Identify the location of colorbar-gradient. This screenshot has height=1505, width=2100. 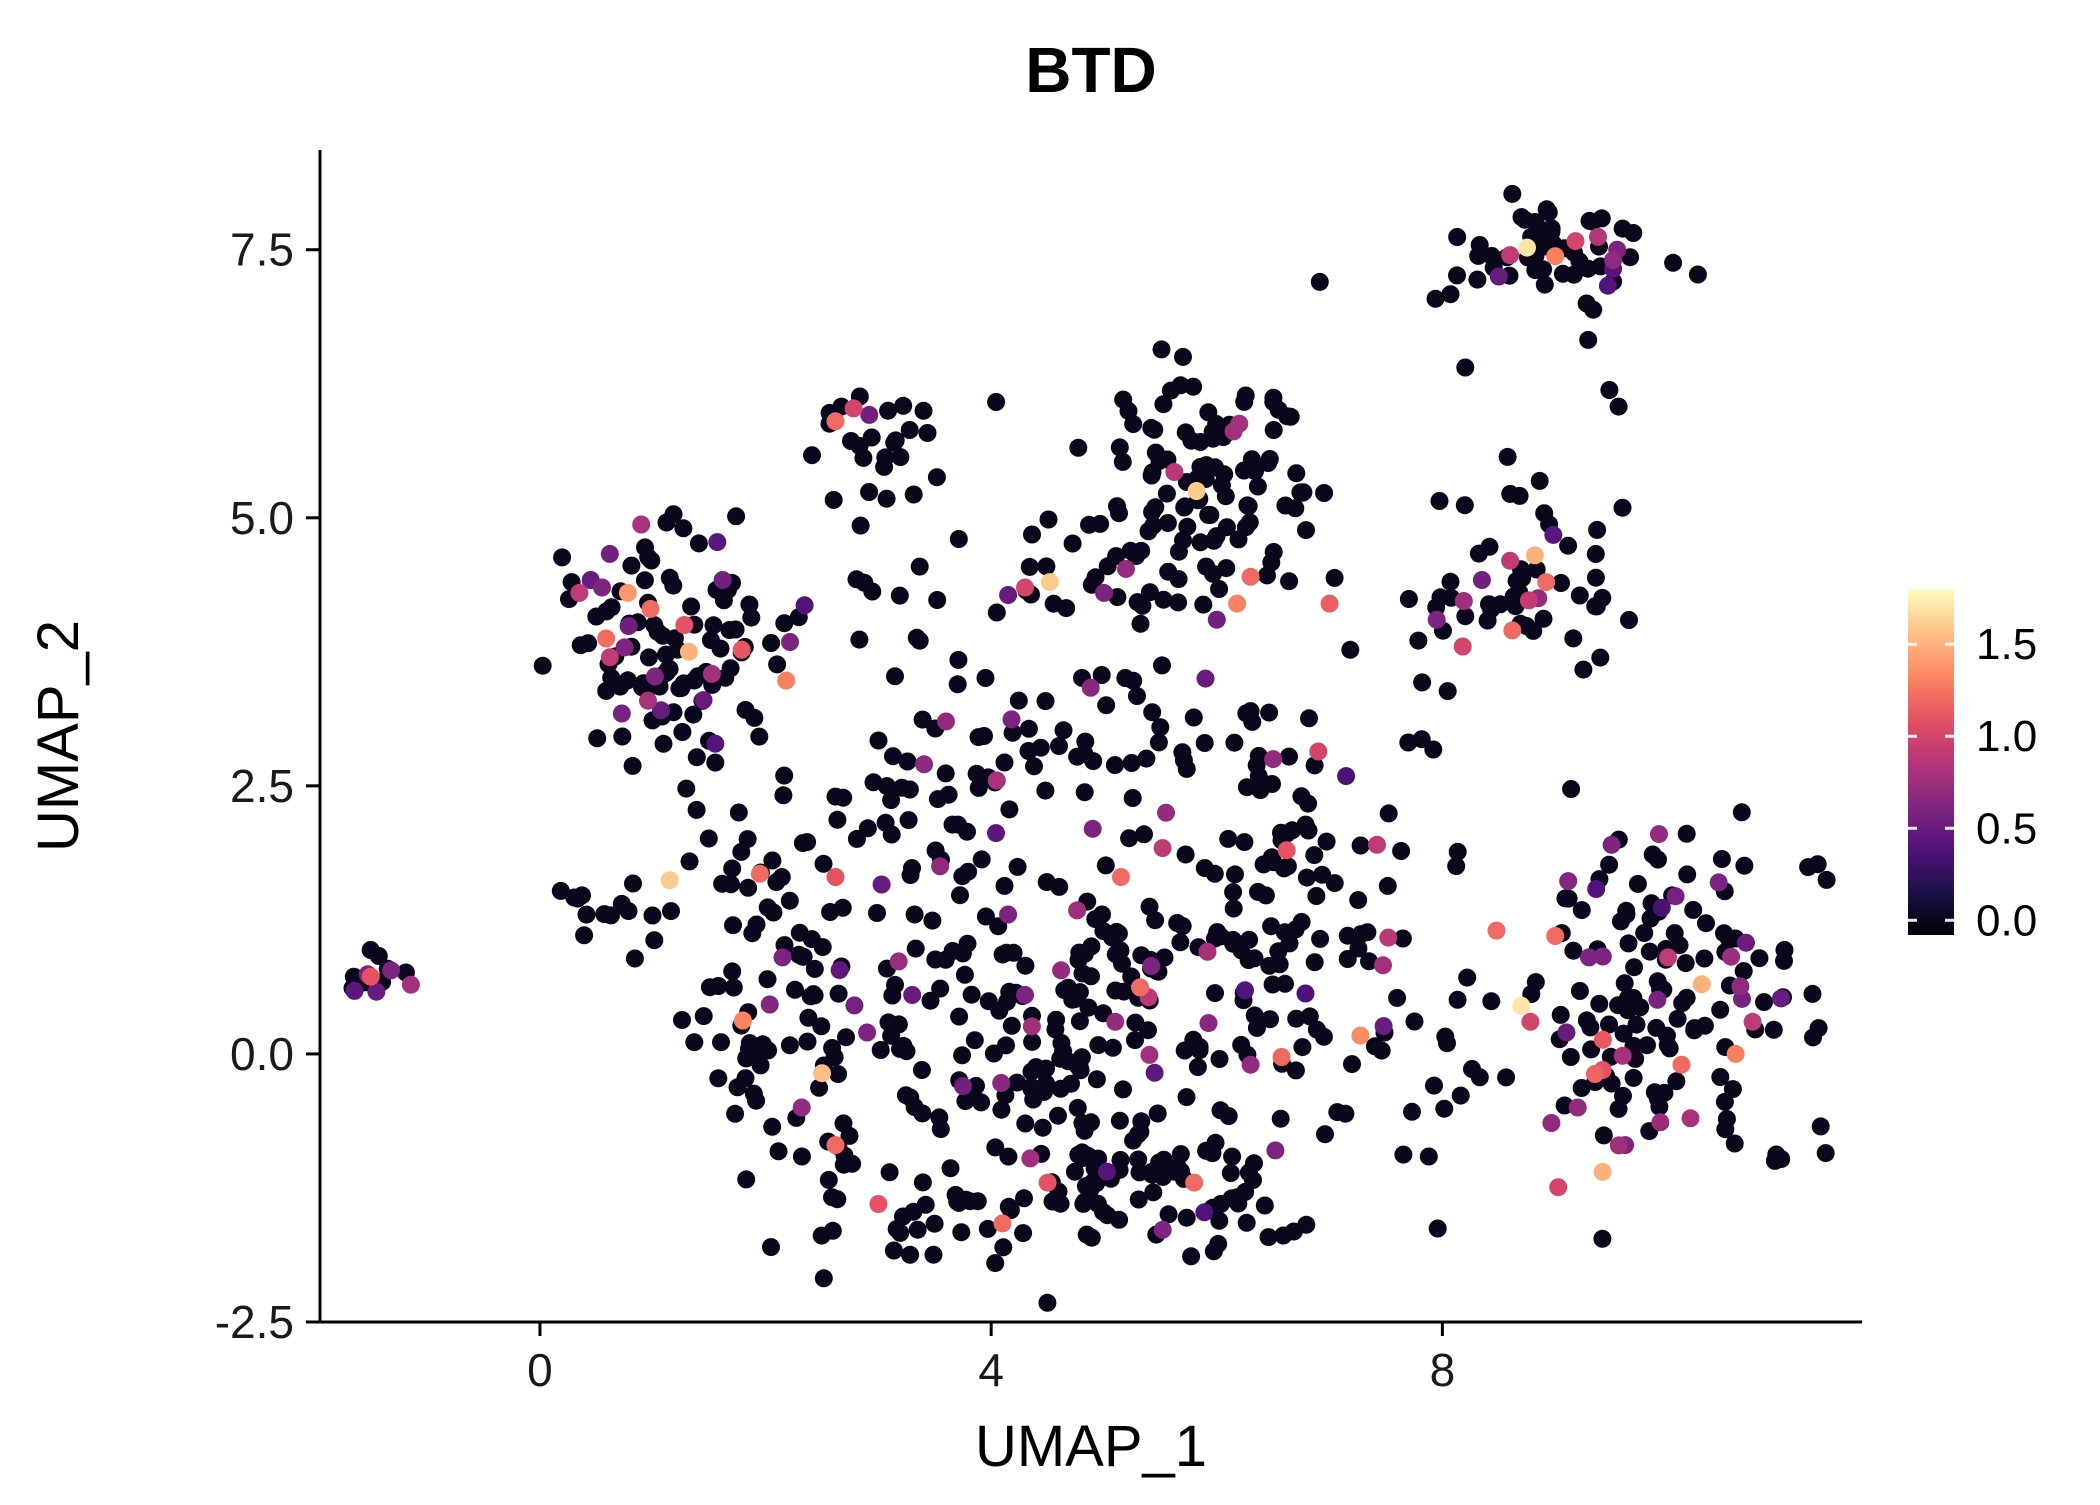
(1931, 762).